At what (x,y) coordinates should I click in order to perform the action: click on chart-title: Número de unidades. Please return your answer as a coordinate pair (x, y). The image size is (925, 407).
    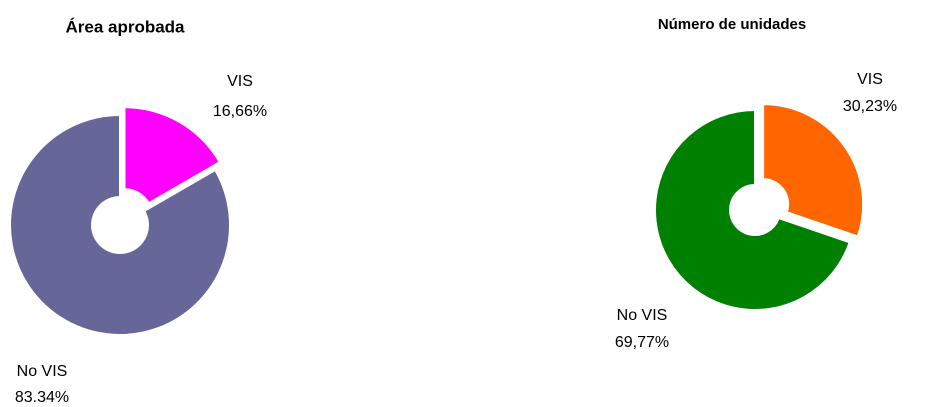
    Looking at the image, I should click on (732, 24).